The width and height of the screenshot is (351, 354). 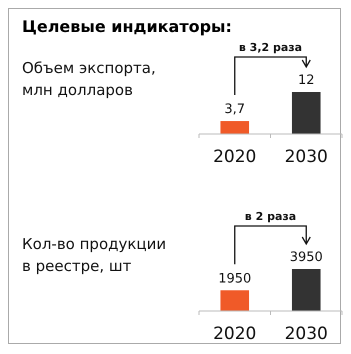 I want to click on text: в 2 раза, so click(x=270, y=216).